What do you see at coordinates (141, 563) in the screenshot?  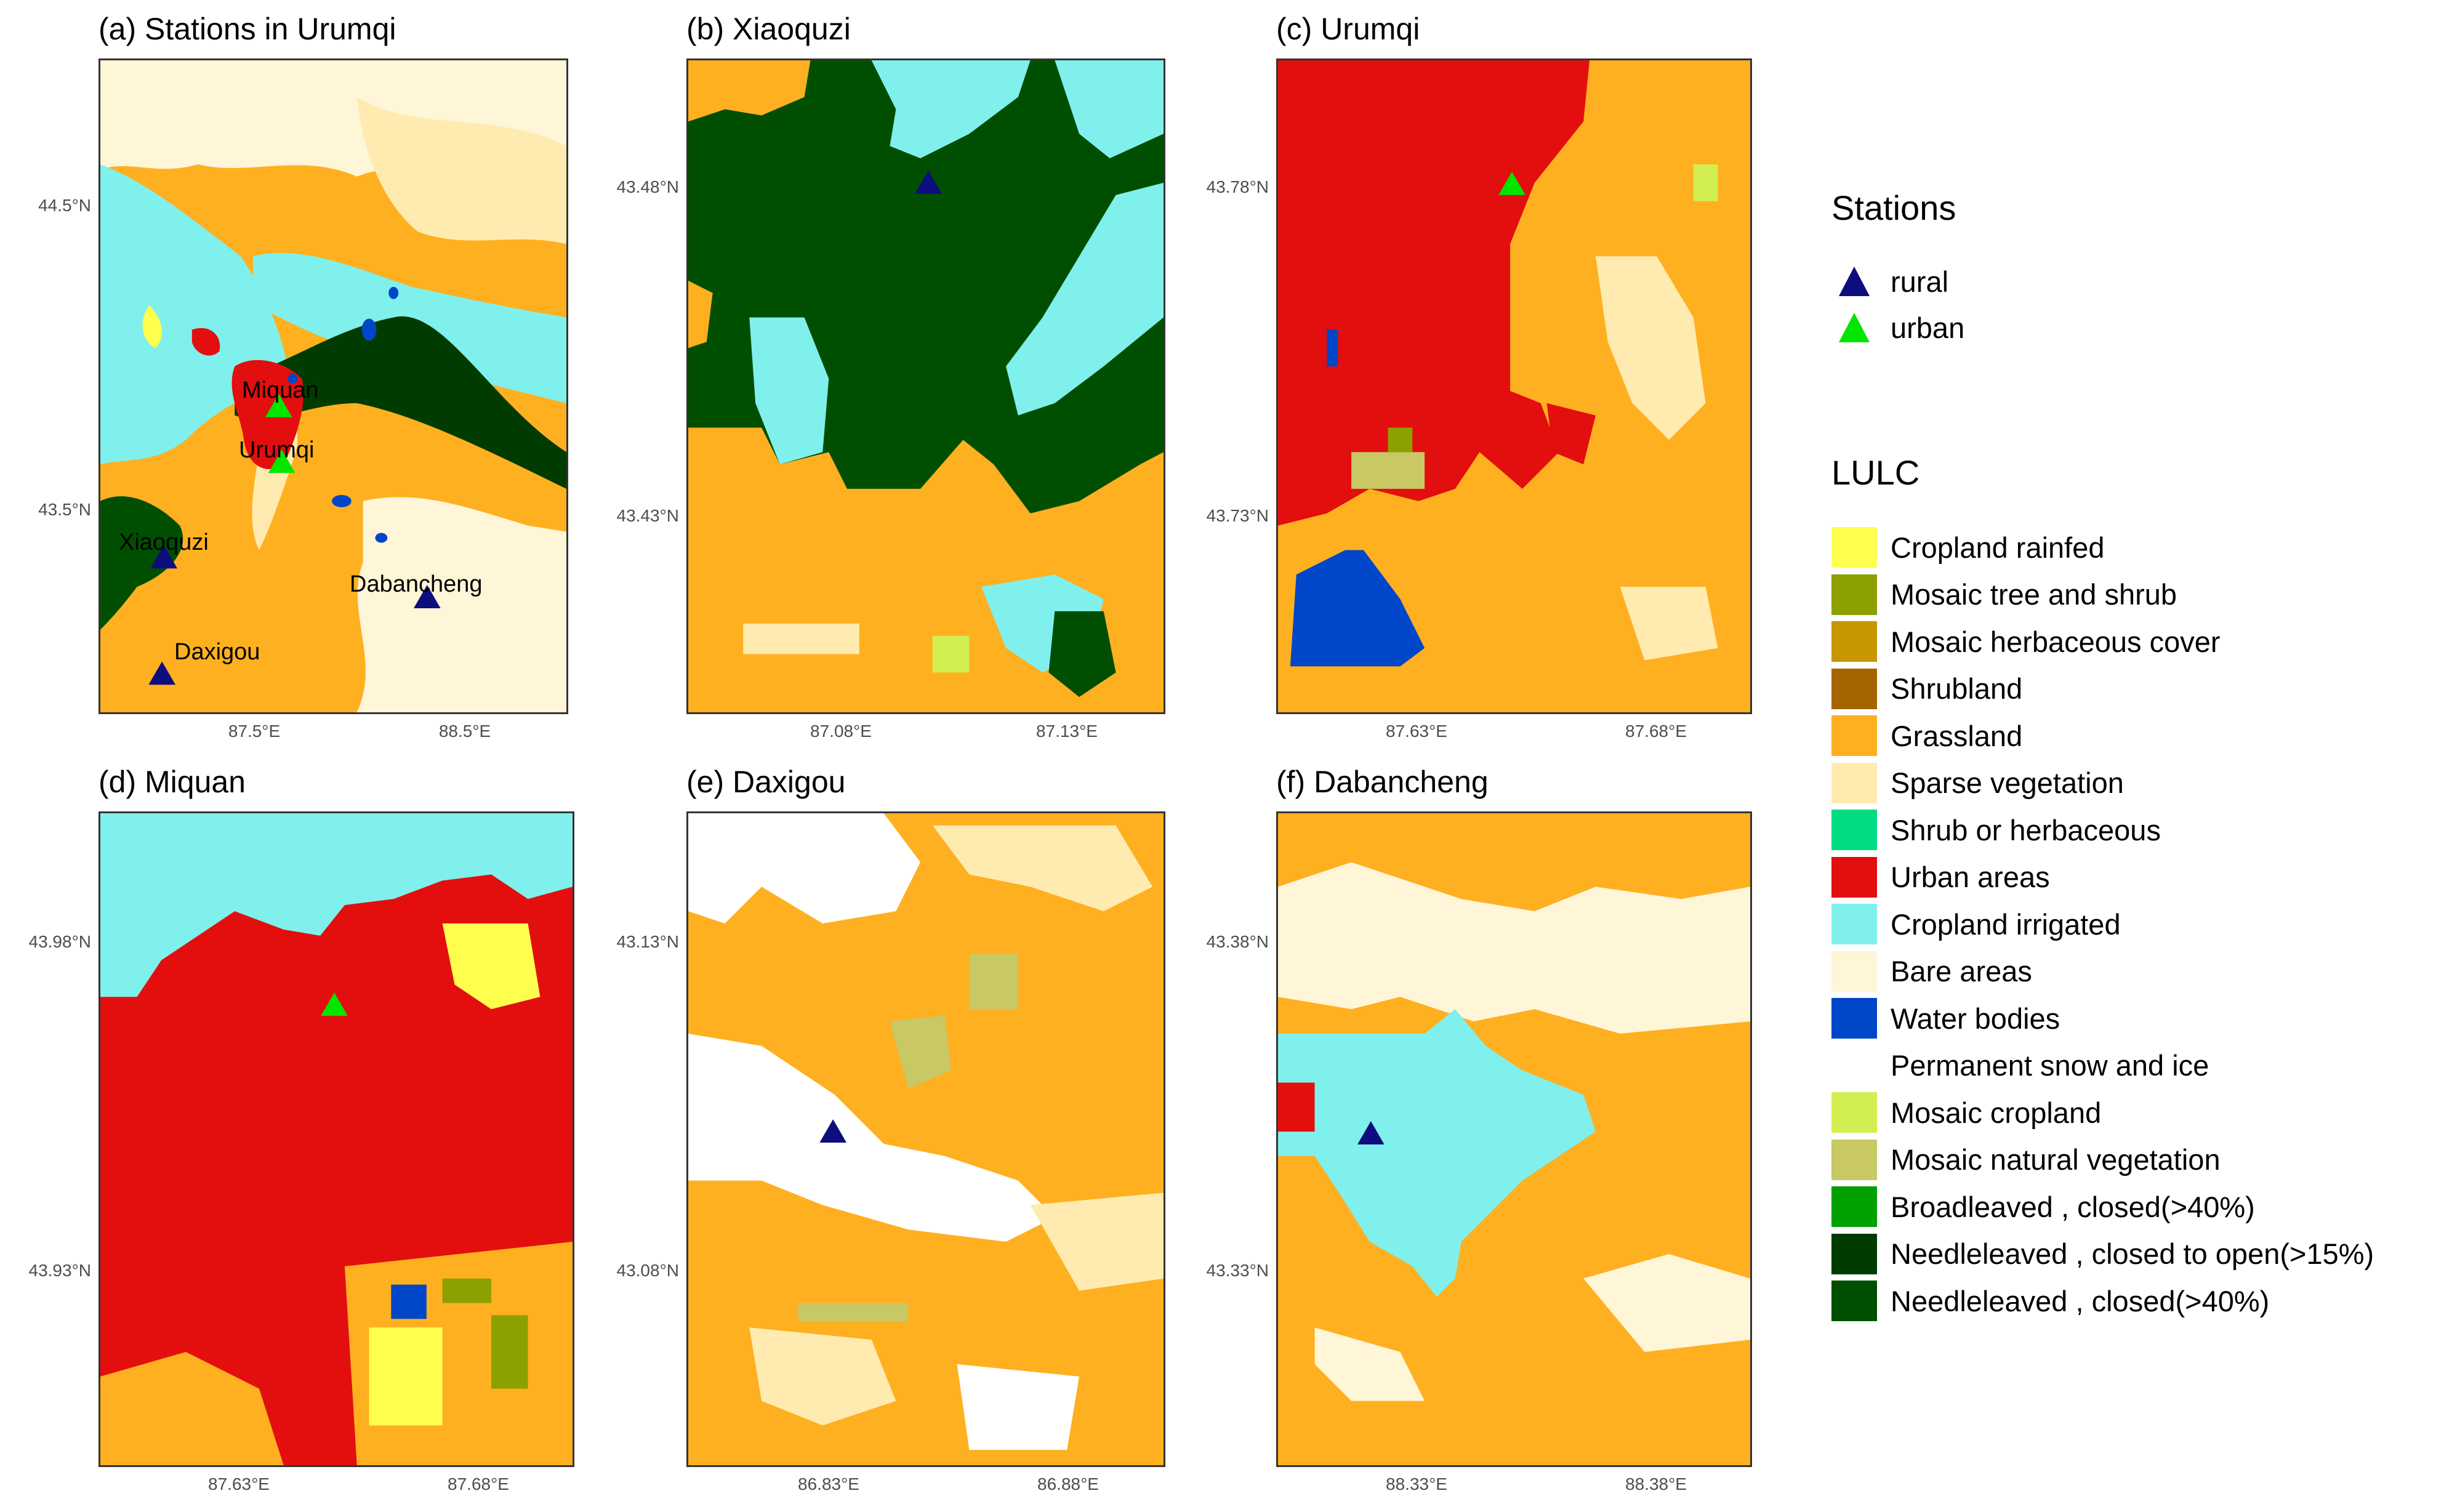 I see `forest-xiaoquzi` at bounding box center [141, 563].